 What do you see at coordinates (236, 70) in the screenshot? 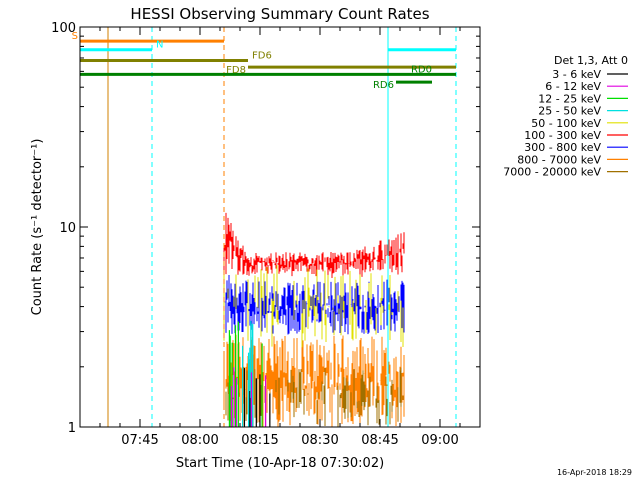
I see `flag-label-fd8: FD8` at bounding box center [236, 70].